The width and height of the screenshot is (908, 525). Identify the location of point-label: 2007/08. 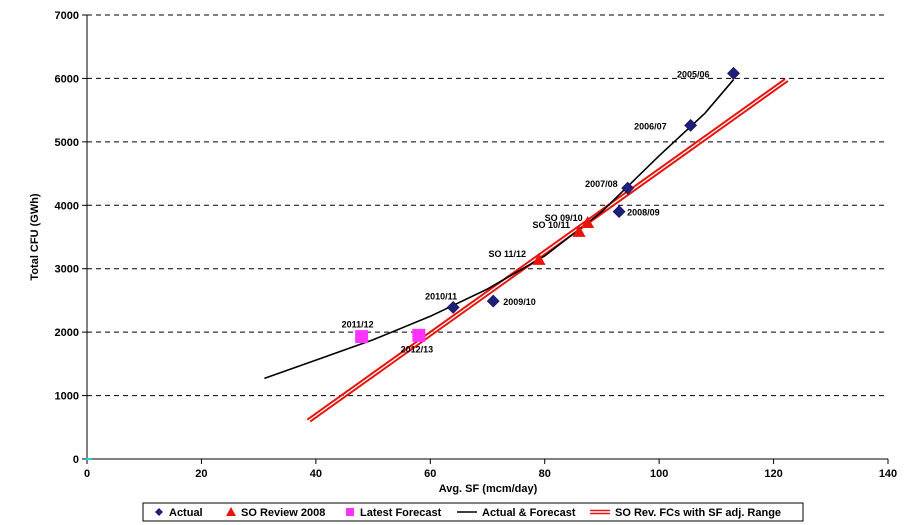
(601, 184).